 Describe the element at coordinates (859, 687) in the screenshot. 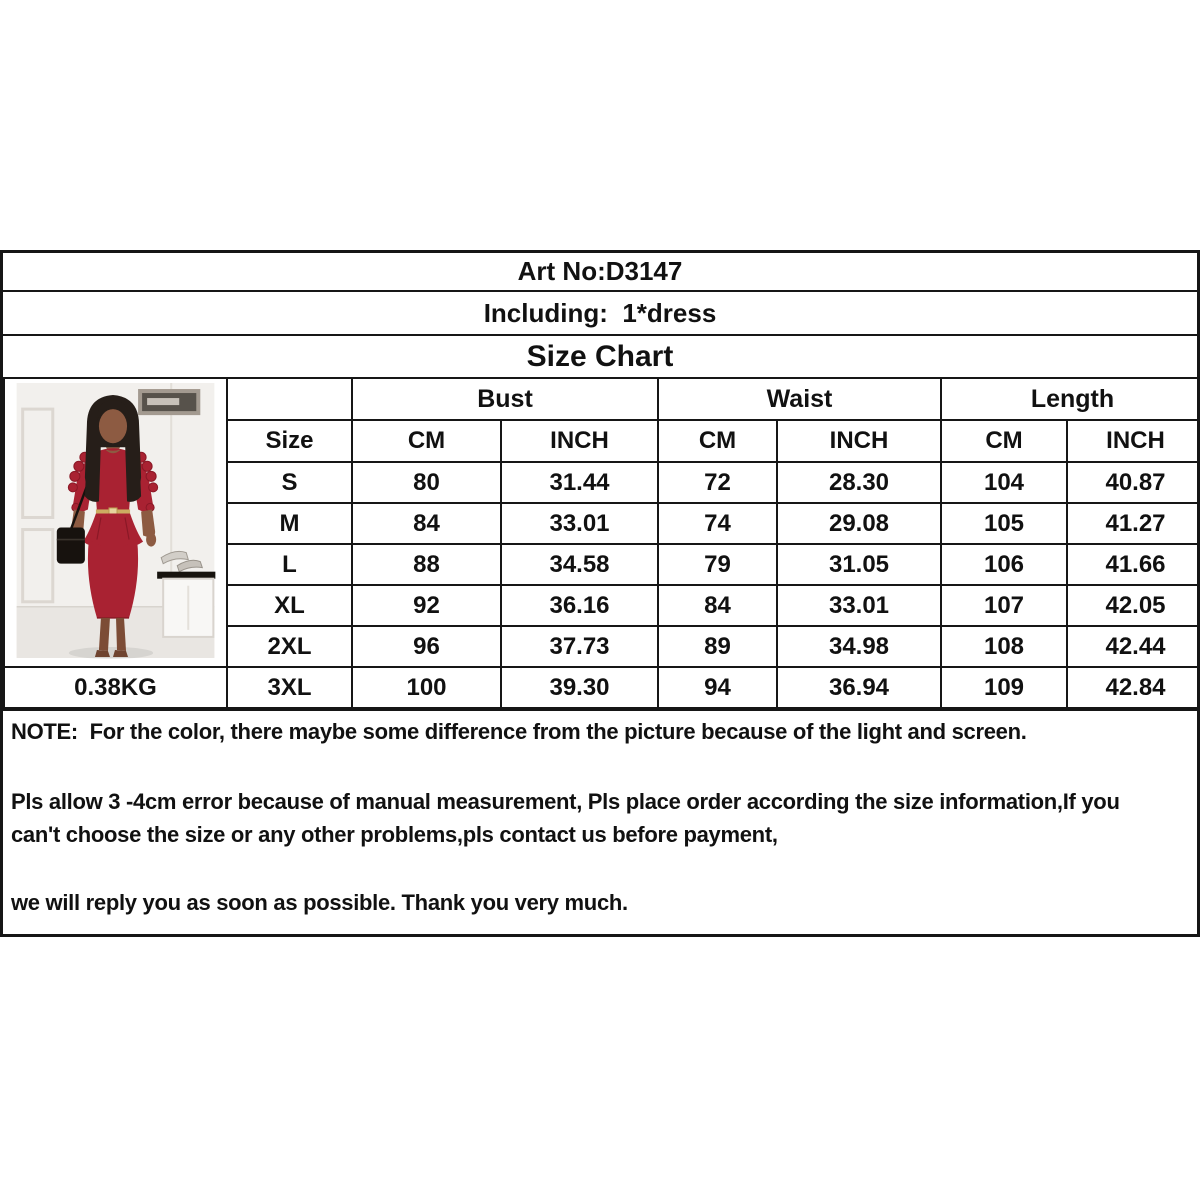

I see `measurement-cell: 36.94` at that location.